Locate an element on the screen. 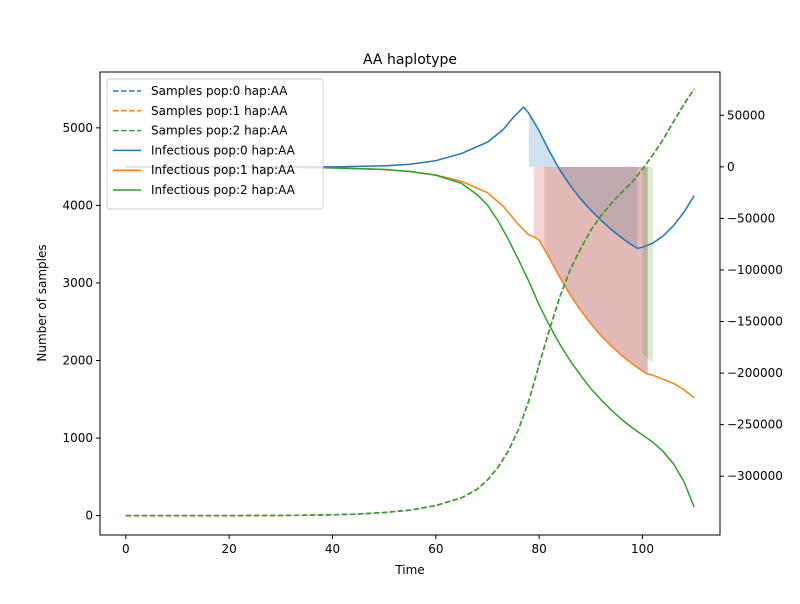 This screenshot has width=800, height=604. x-tick-label: 40 is located at coordinates (332, 549).